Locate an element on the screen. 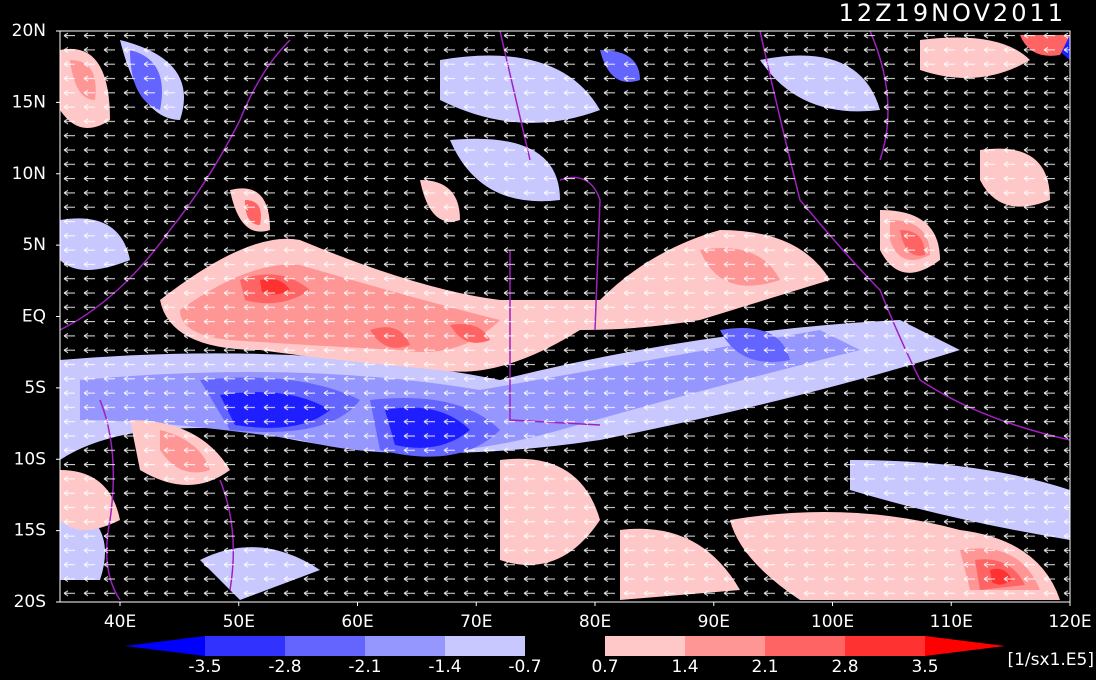  colorbar-label: -2.8 is located at coordinates (284, 667).